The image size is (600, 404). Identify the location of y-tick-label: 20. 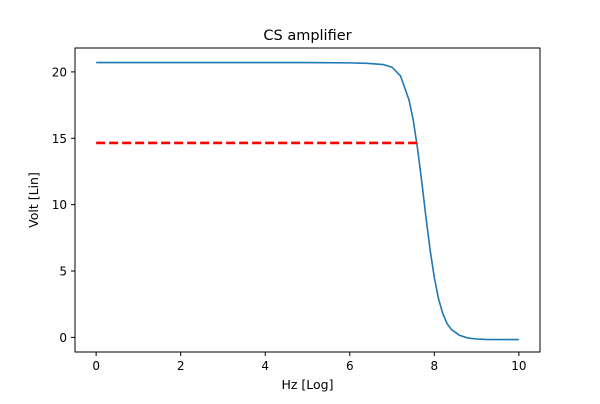
(59, 72).